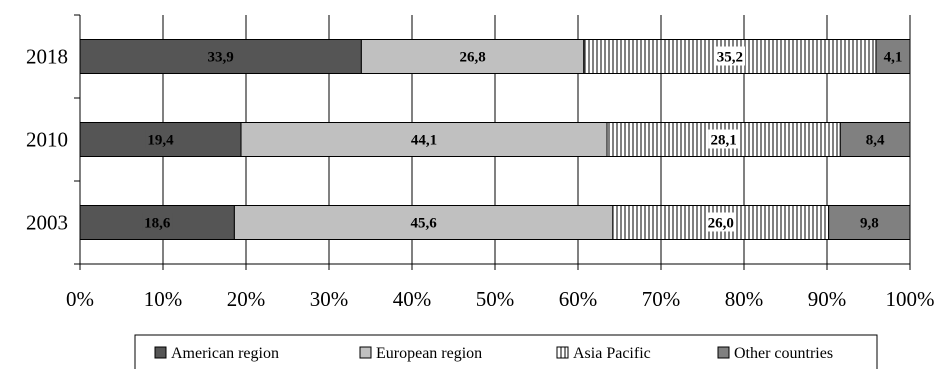  I want to click on data-label: 45,6, so click(423, 224).